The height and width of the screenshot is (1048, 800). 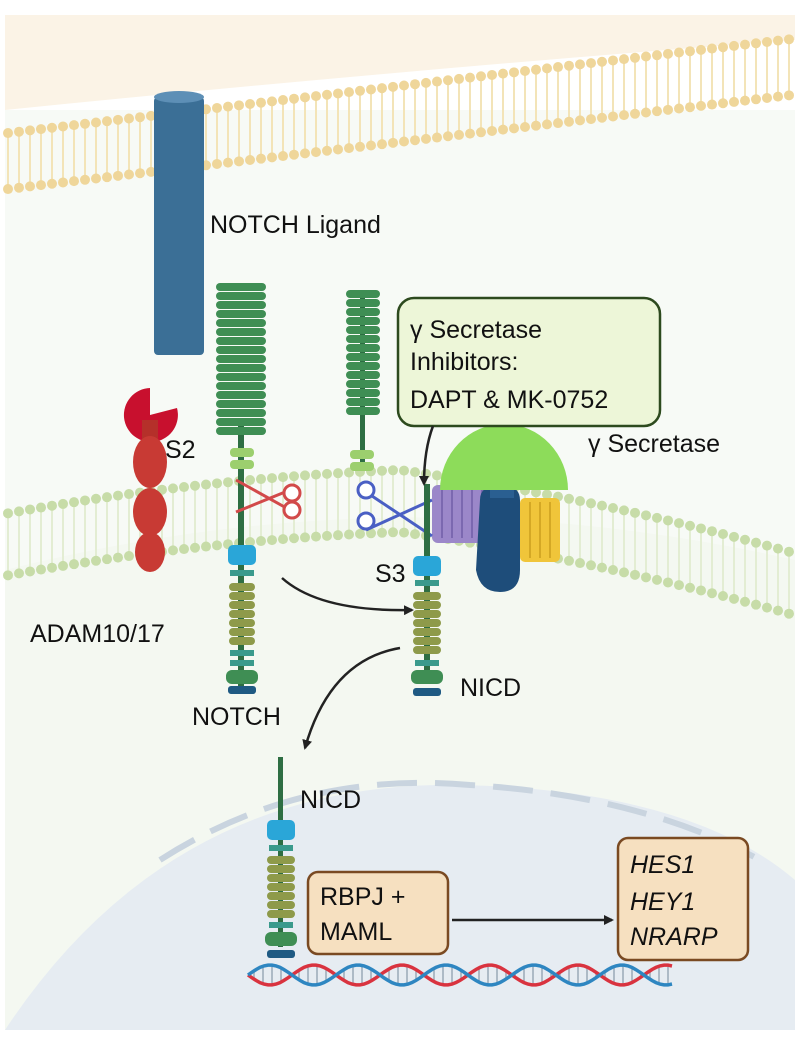 What do you see at coordinates (281, 830) in the screenshot?
I see `nicd-nuclear-ram` at bounding box center [281, 830].